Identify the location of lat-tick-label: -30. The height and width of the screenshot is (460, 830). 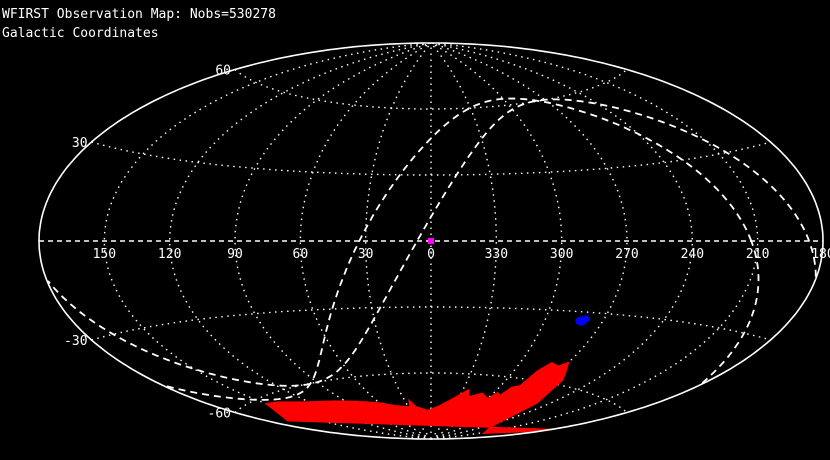
(75, 341).